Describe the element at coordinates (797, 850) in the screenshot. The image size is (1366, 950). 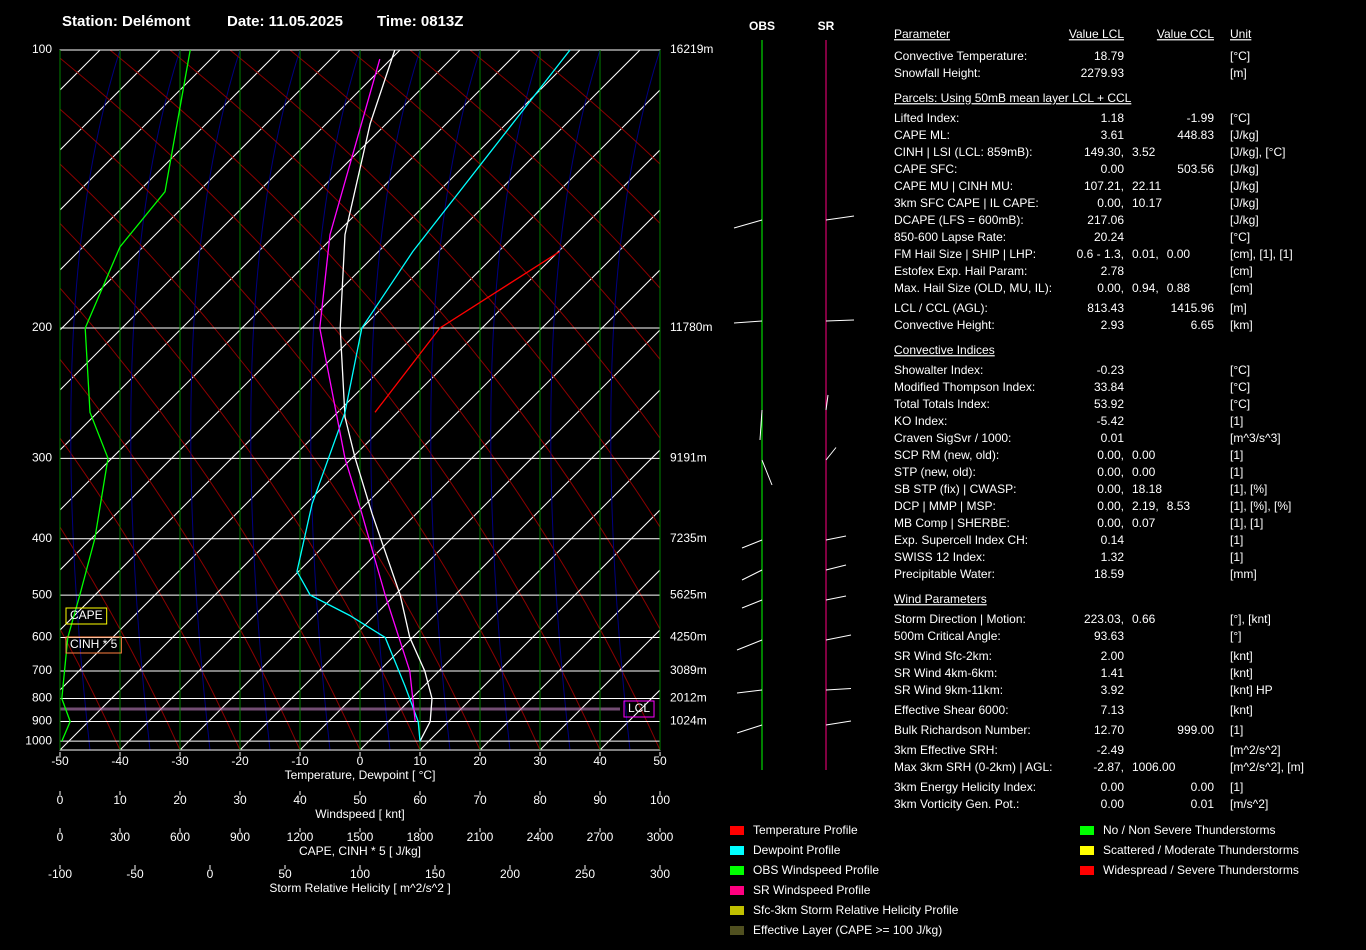
I see `legend-label: Dewpoint Profile` at that location.